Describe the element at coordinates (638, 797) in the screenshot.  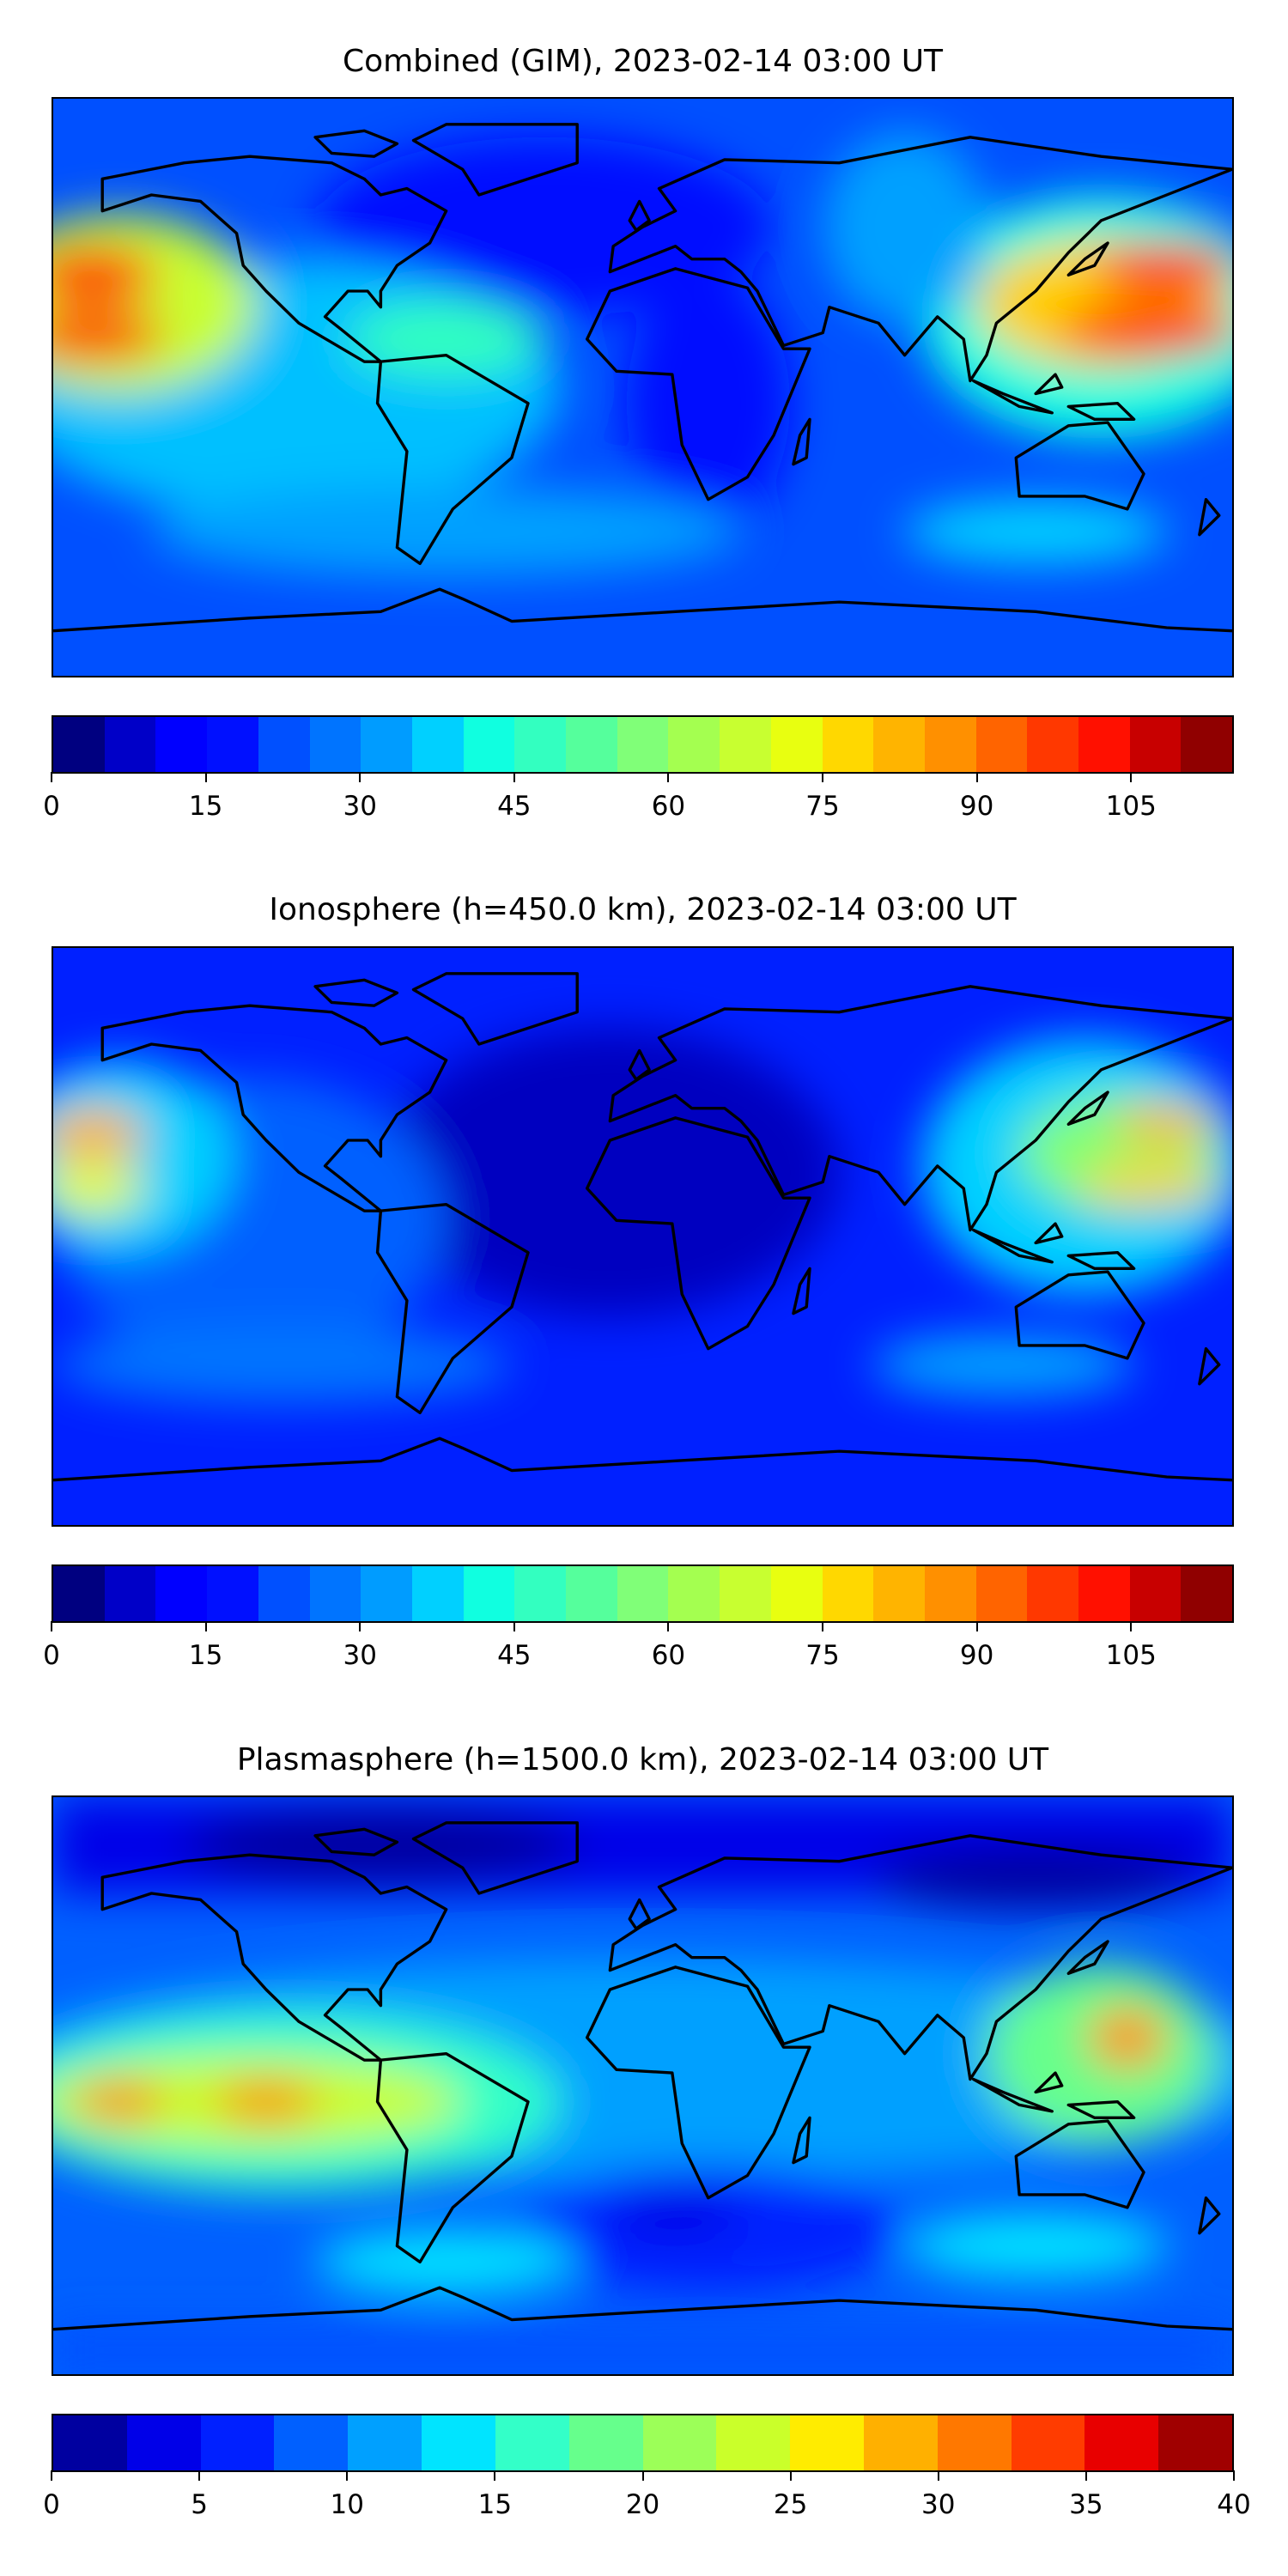
I see `colorbar-ticks-combined: 0 15 30 45 60 75 90 105` at that location.